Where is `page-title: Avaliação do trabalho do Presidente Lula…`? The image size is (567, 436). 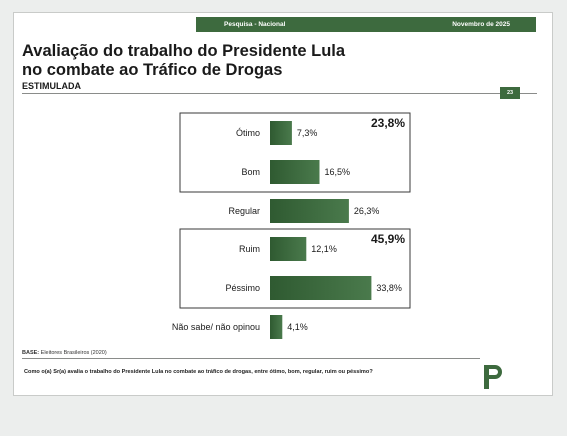
page-title: Avaliação do trabalho do Presidente Lula… is located at coordinates (183, 61).